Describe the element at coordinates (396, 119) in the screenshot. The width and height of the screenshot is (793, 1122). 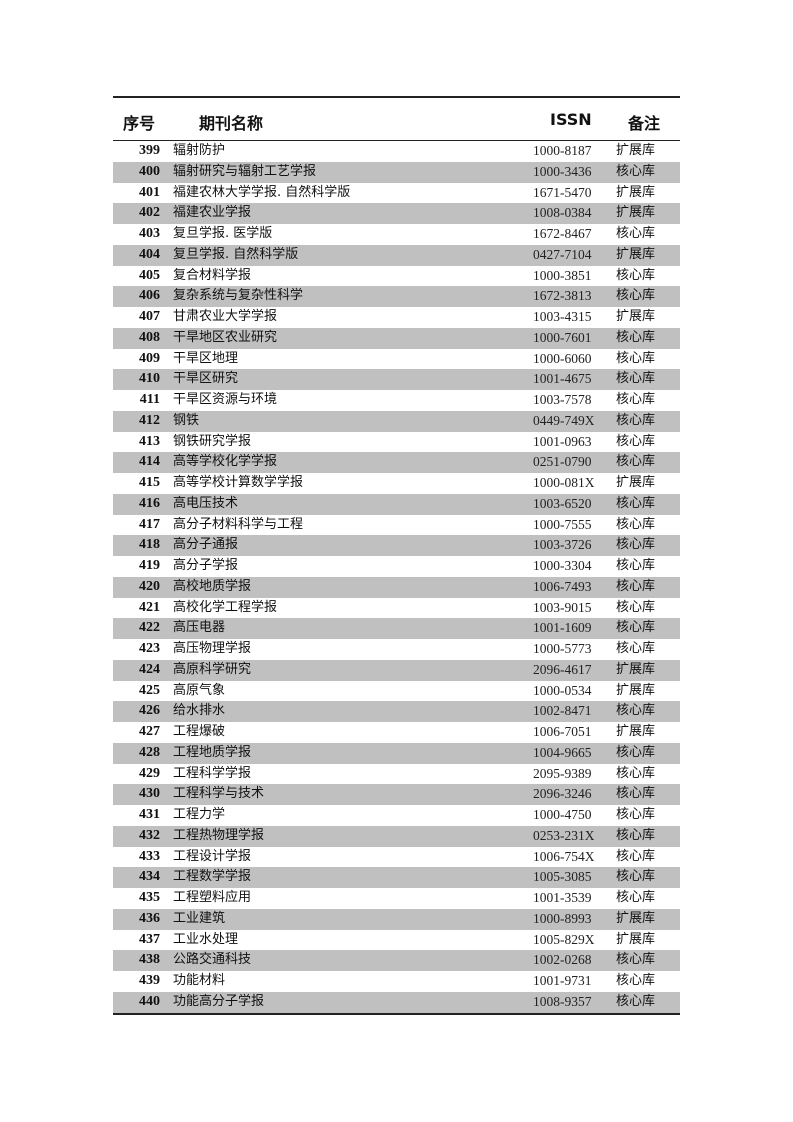
I see `table-header: 序号 期刊名称 ISSN 备注` at that location.